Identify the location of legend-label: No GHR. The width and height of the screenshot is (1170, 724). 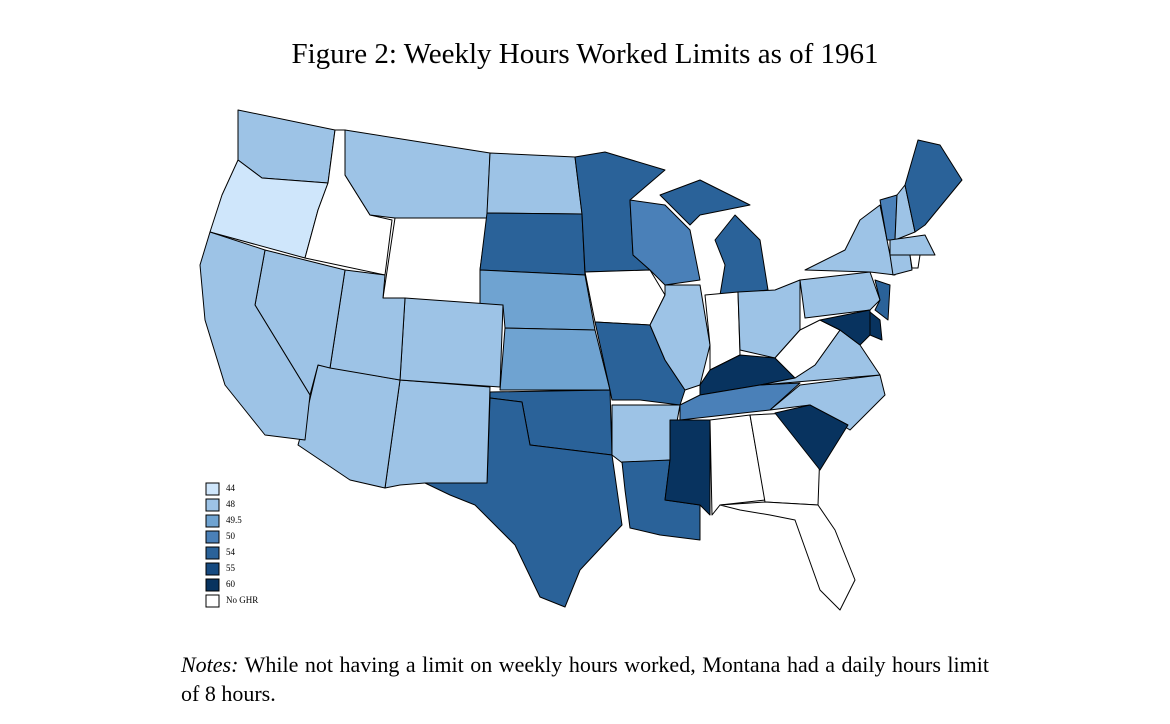
(242, 600).